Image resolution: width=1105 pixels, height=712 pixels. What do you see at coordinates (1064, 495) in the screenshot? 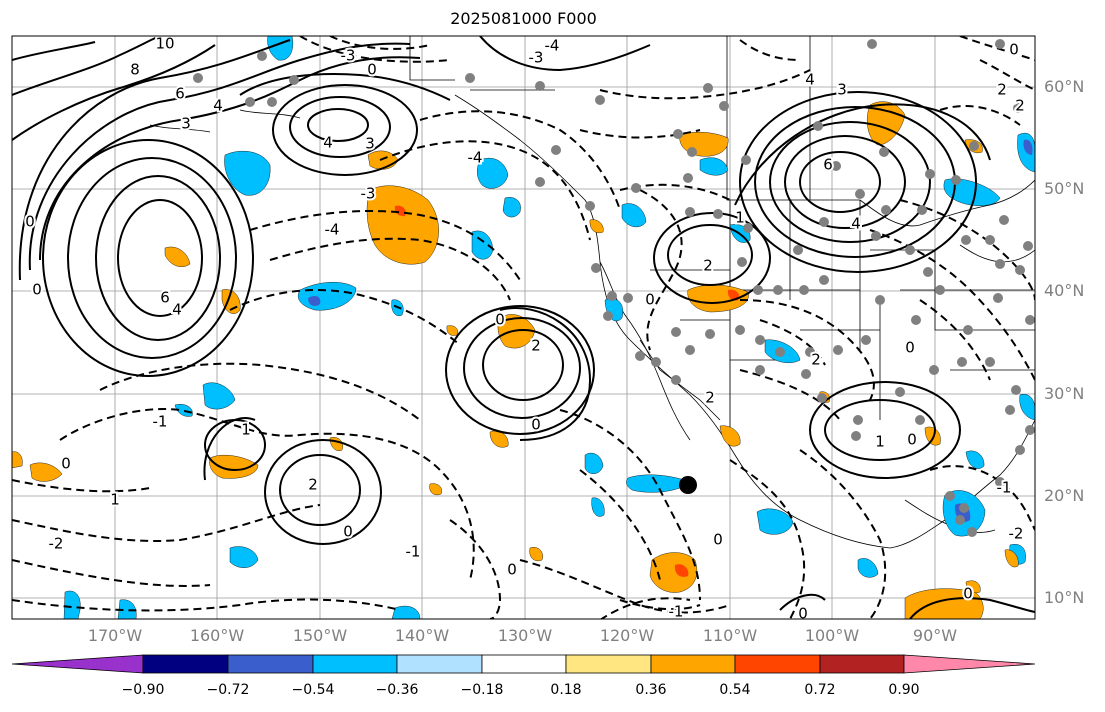
I see `lat-label: 20°N` at bounding box center [1064, 495].